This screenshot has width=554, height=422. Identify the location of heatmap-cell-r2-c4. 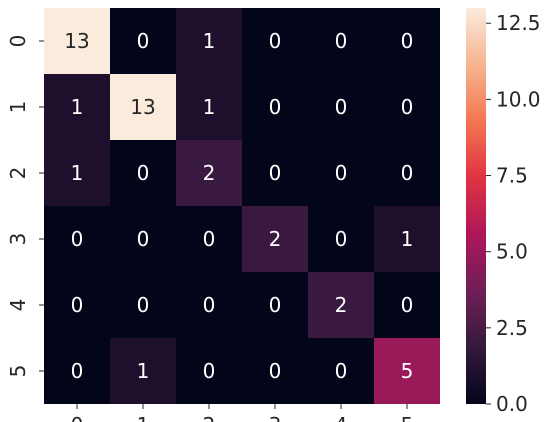
(341, 173).